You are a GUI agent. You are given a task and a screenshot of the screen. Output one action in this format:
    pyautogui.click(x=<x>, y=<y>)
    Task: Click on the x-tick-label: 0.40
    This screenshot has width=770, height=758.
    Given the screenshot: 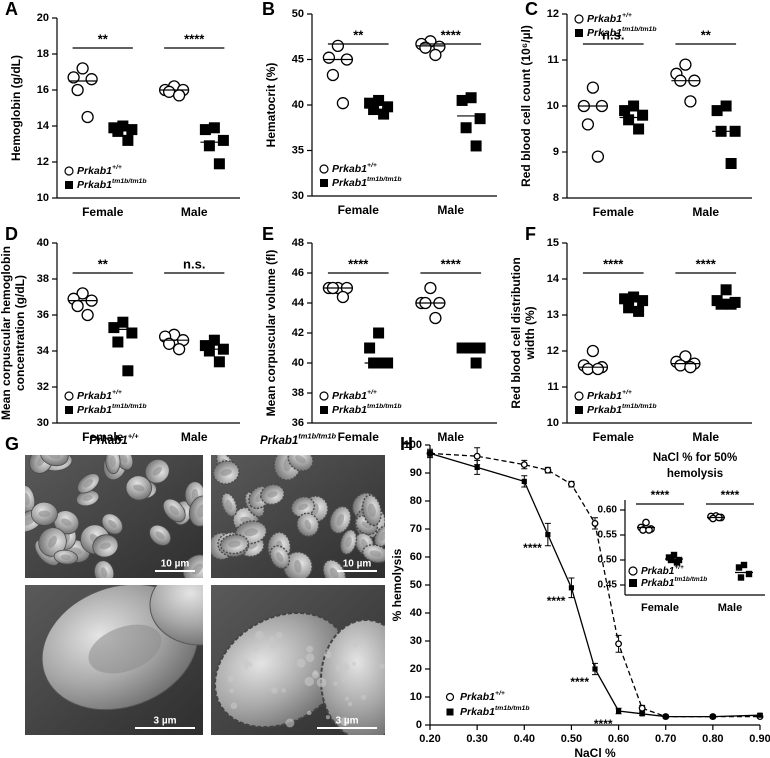 What is the action you would take?
    pyautogui.click(x=524, y=739)
    